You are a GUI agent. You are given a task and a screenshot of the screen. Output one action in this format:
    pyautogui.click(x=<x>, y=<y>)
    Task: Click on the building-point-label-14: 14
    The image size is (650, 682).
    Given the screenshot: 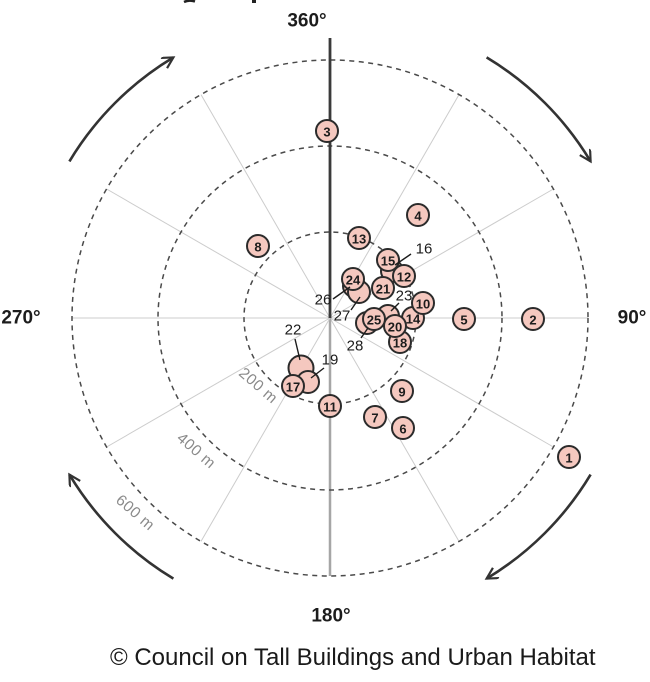 What is the action you would take?
    pyautogui.click(x=413, y=318)
    